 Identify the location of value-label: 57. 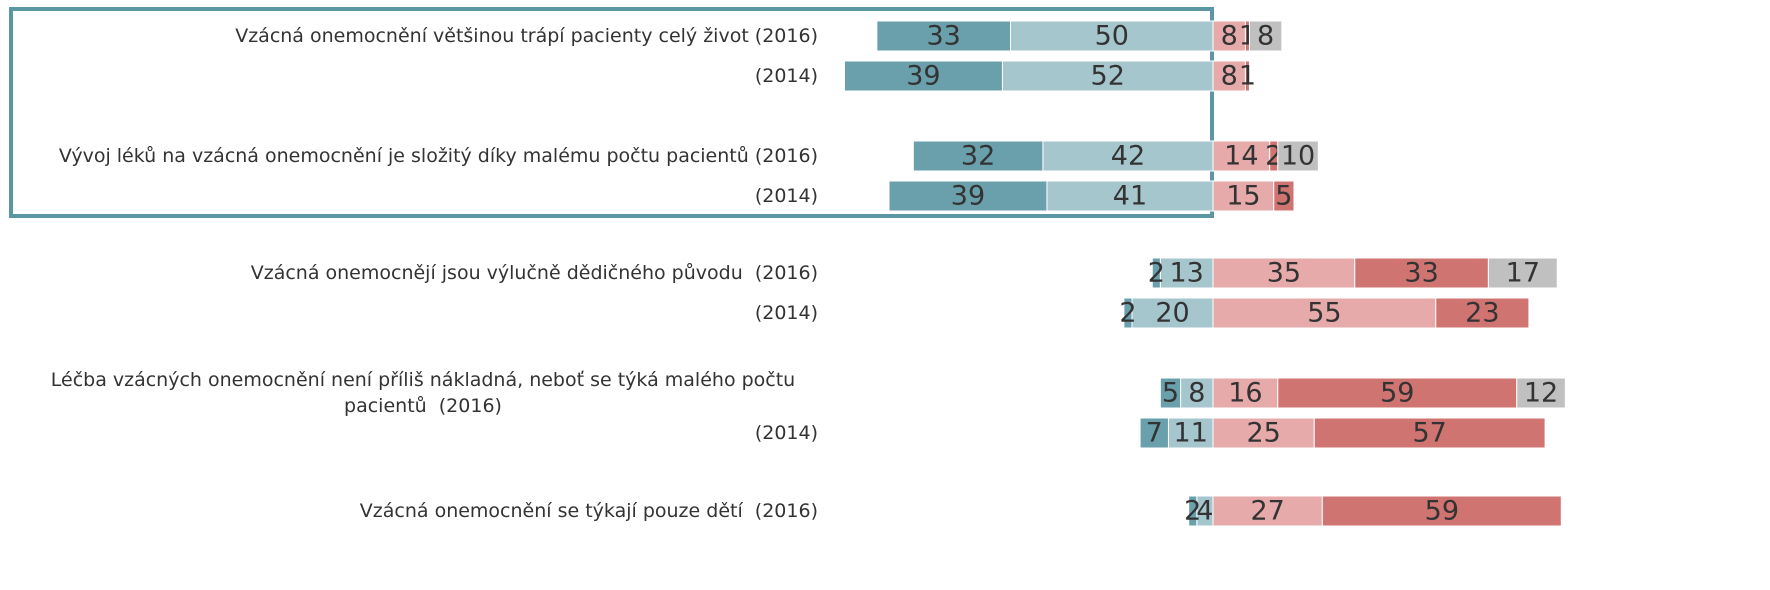
(1429, 433).